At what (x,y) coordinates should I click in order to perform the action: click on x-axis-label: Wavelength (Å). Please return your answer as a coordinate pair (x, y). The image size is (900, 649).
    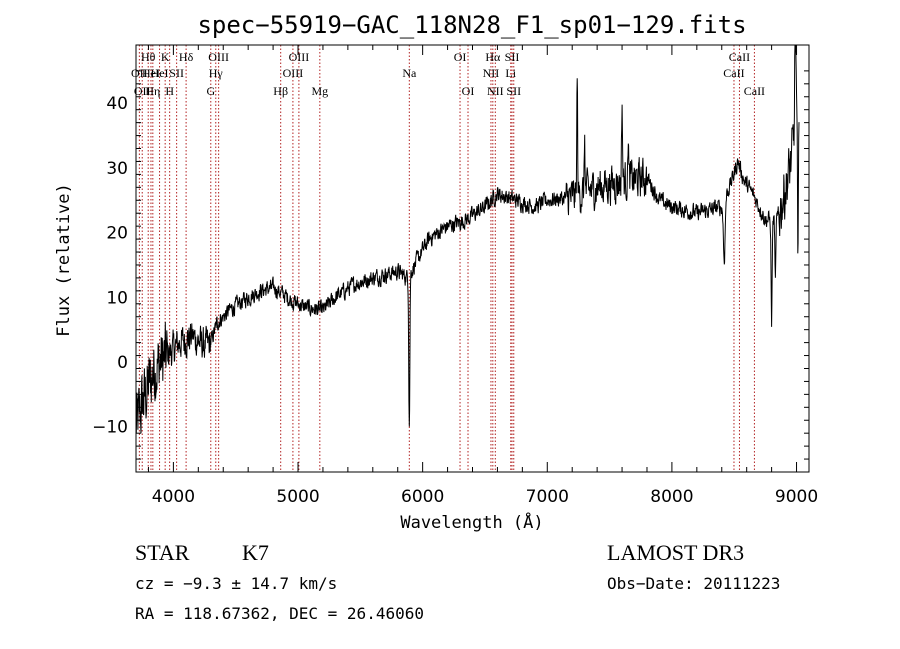
    Looking at the image, I should click on (471, 522).